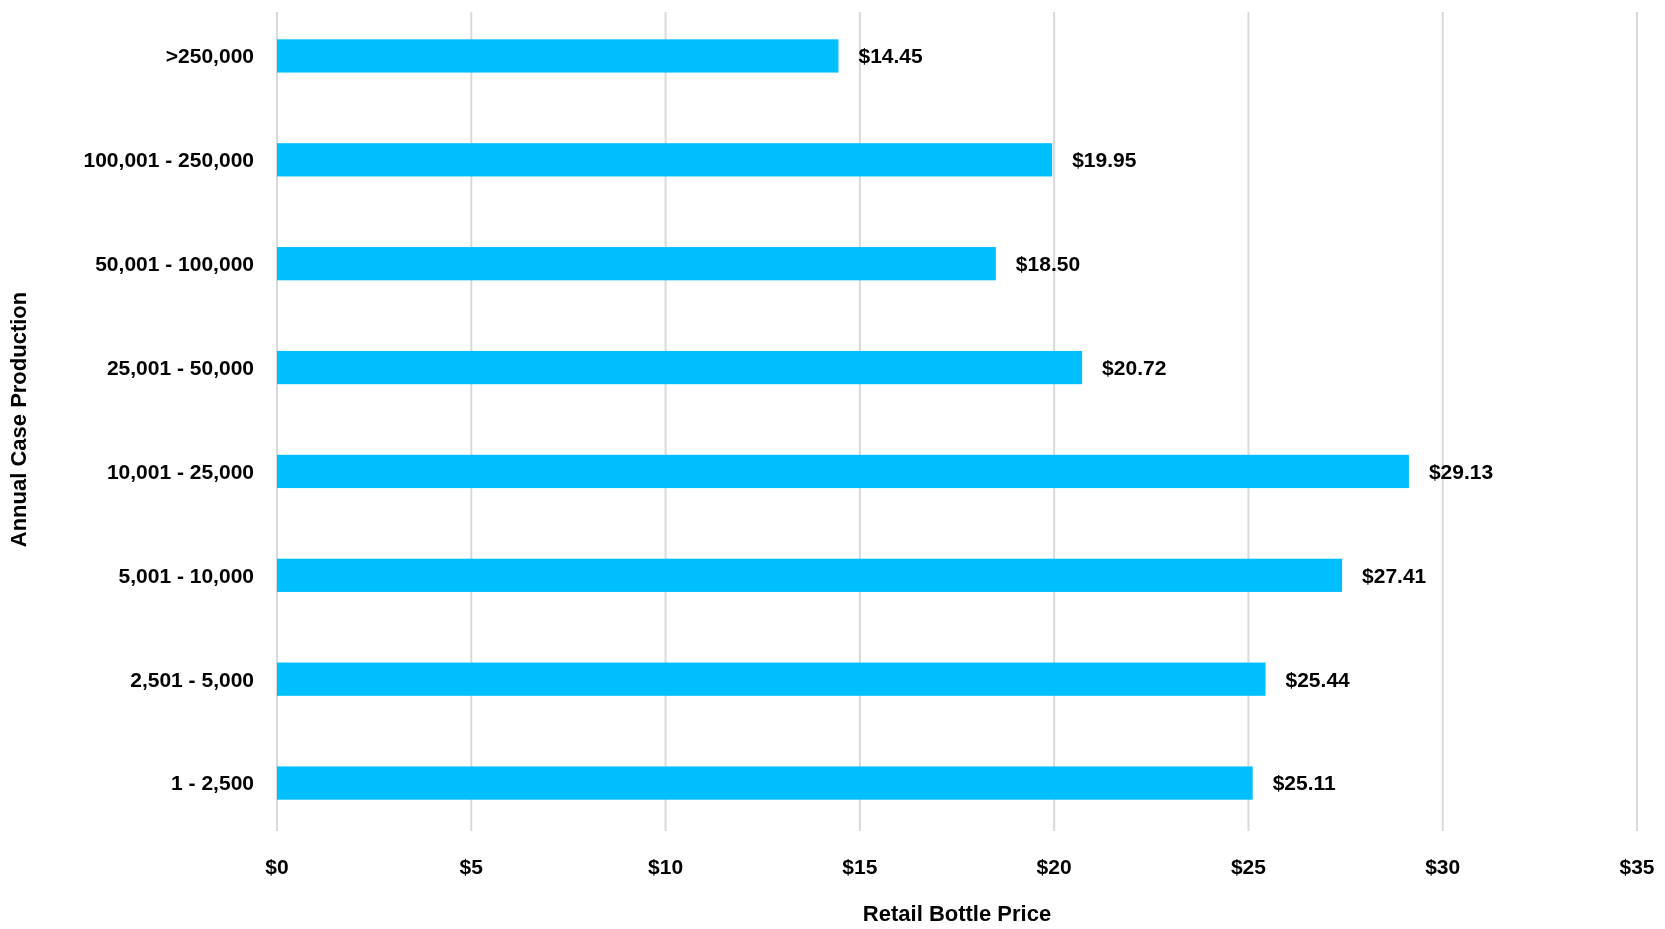 The height and width of the screenshot is (929, 1665). What do you see at coordinates (1048, 264) in the screenshot?
I see `data-label: $18.50` at bounding box center [1048, 264].